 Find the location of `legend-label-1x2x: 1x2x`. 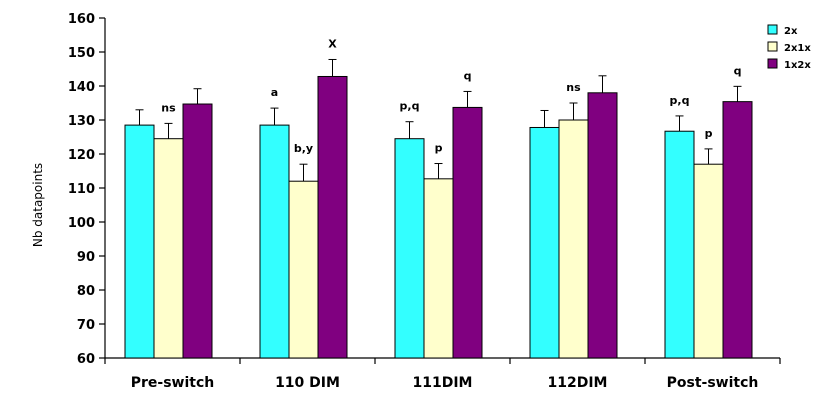

legend-label-1x2x: 1x2x is located at coordinates (797, 65).